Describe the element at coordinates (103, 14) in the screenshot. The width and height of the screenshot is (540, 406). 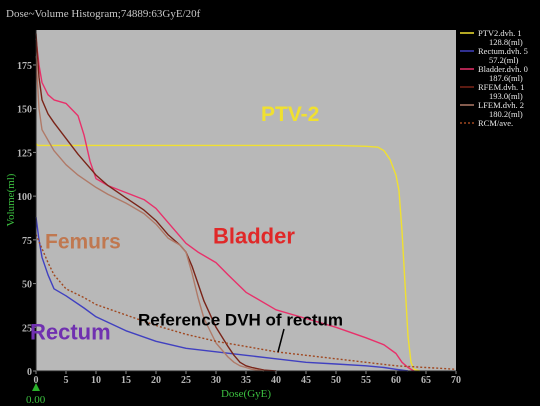
I see `chart-title: Dose~Volume Histogram;74889:63GyE/20f` at that location.